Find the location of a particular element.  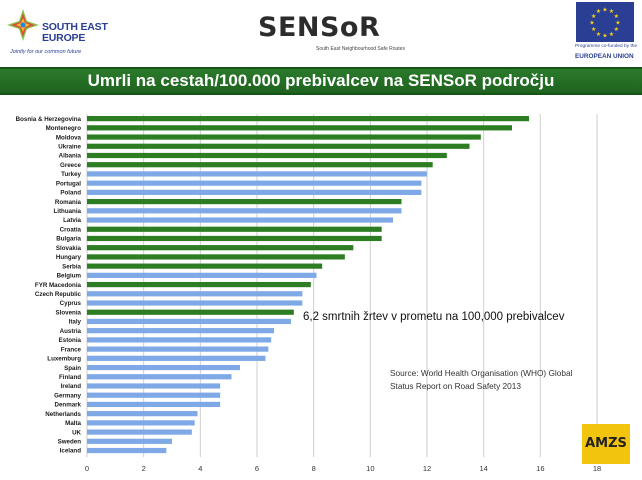

bar-portugal is located at coordinates (254, 183).